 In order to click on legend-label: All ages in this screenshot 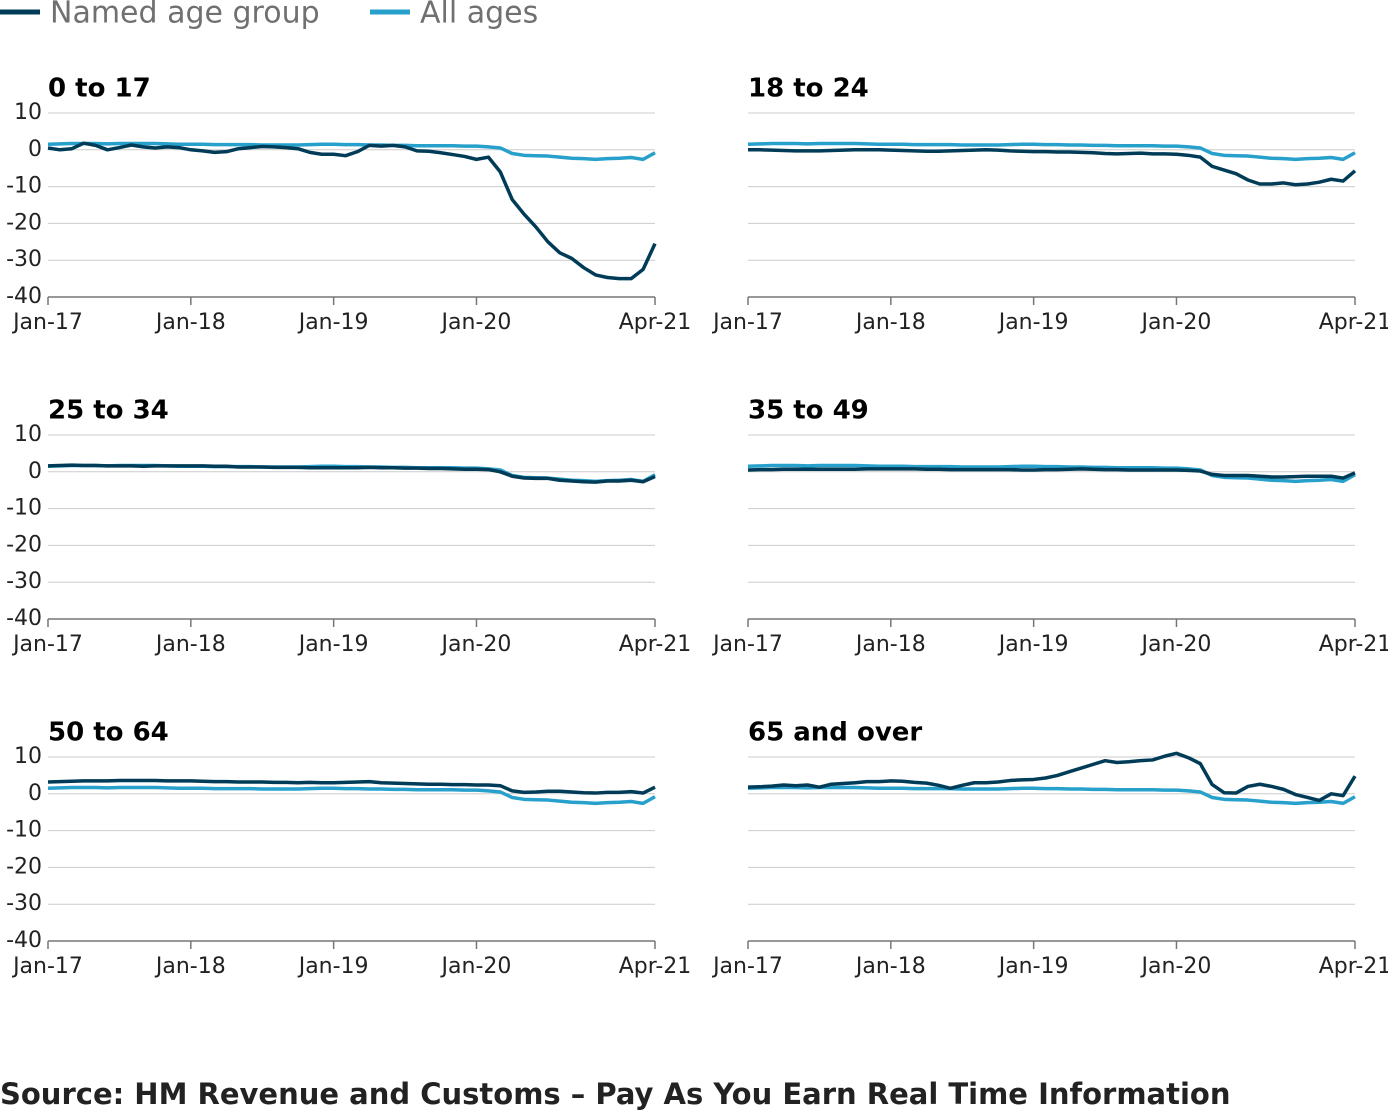, I will do `click(479, 15)`.